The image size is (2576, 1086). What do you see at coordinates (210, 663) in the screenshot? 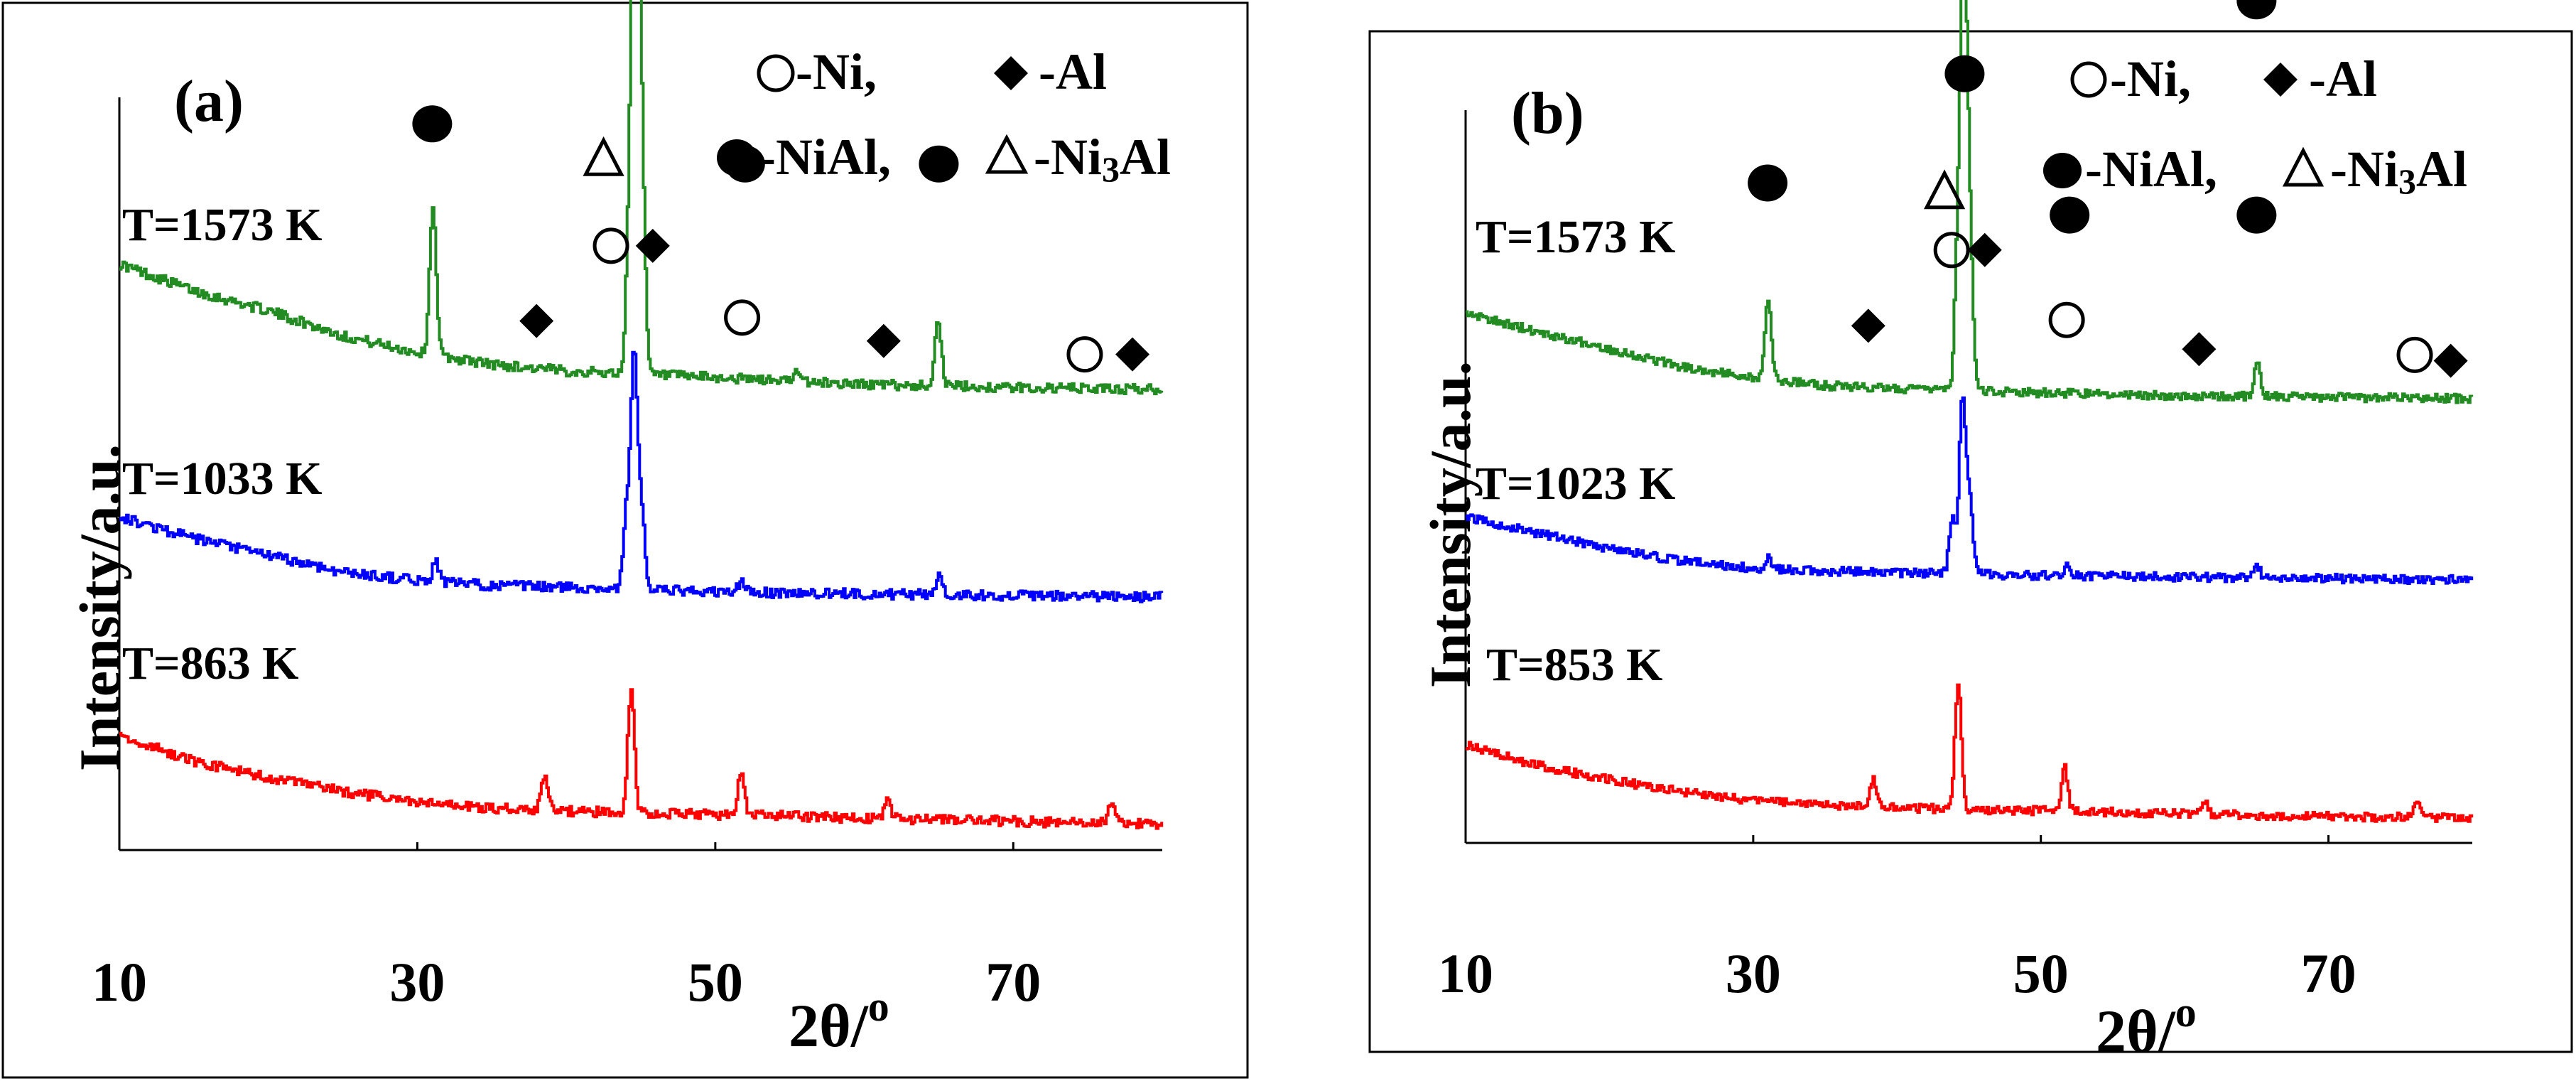
I see `series-label-863: T=863 K` at bounding box center [210, 663].